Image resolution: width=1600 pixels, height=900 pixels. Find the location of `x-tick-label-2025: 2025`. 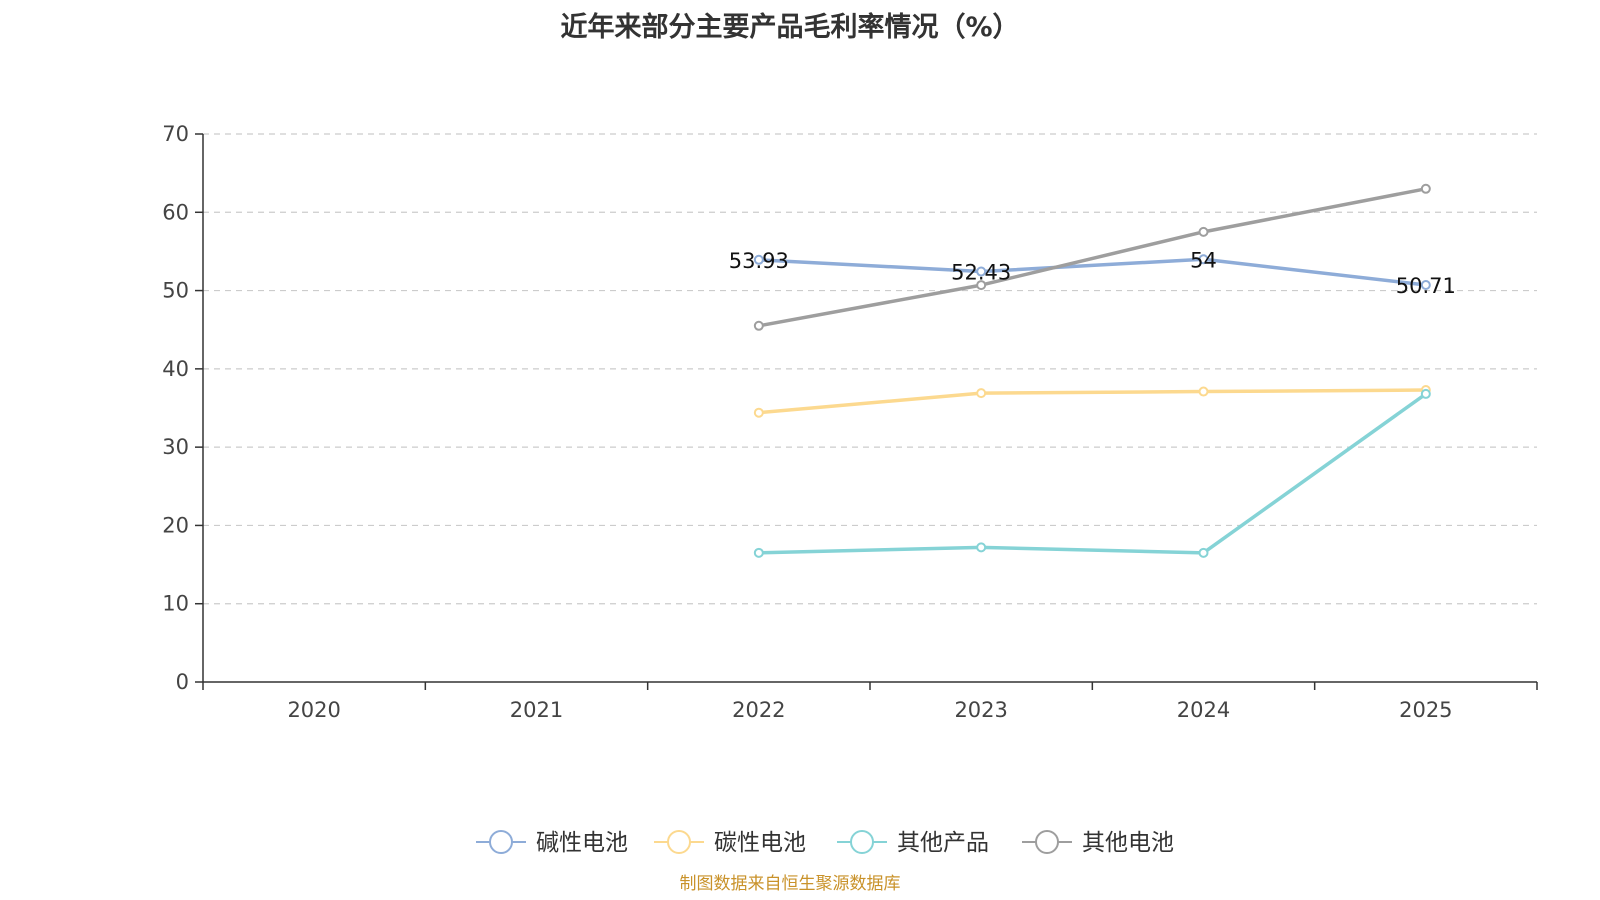

x-tick-label-2025: 2025 is located at coordinates (1425, 710).